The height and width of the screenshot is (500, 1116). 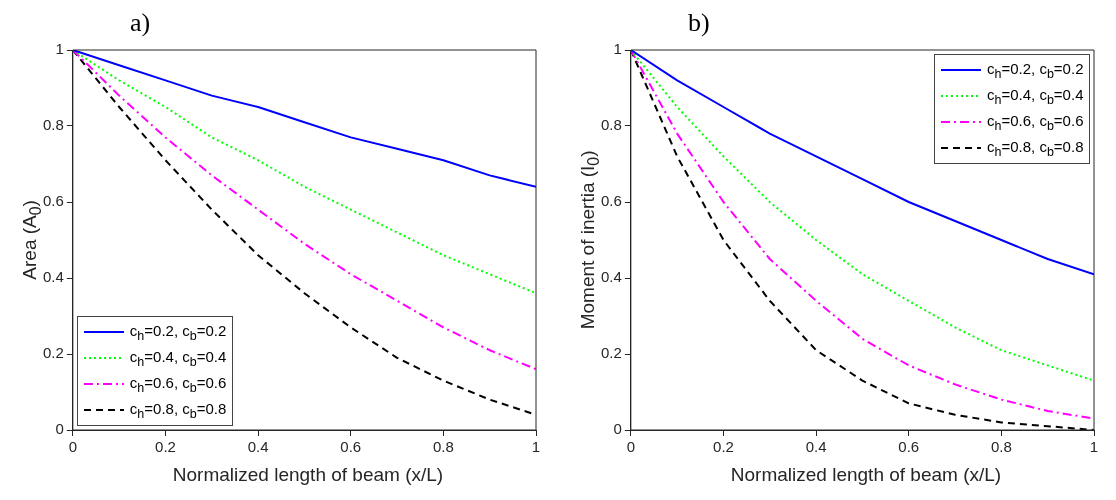 I want to click on chart-title: a), so click(x=140, y=23).